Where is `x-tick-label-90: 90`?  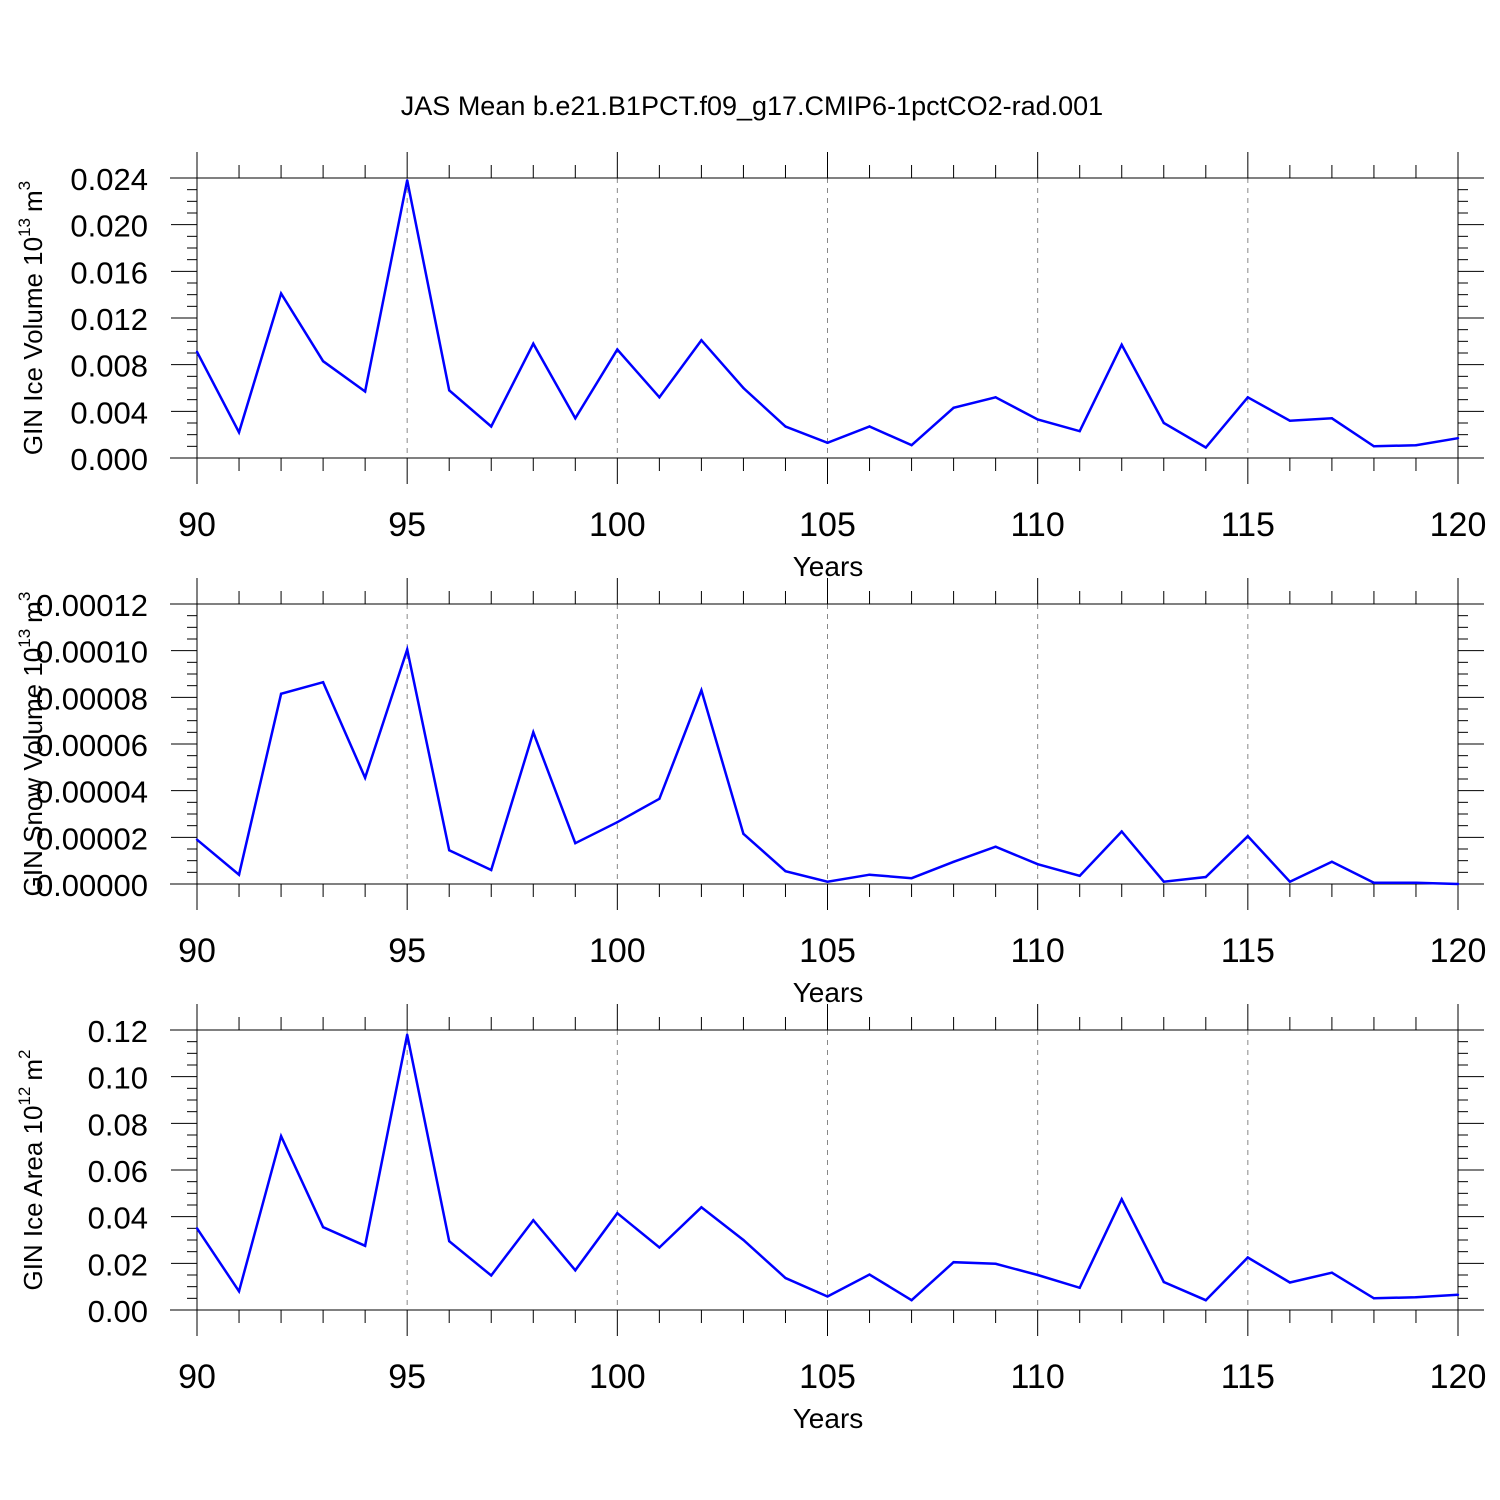
x-tick-label-90: 90 is located at coordinates (197, 525).